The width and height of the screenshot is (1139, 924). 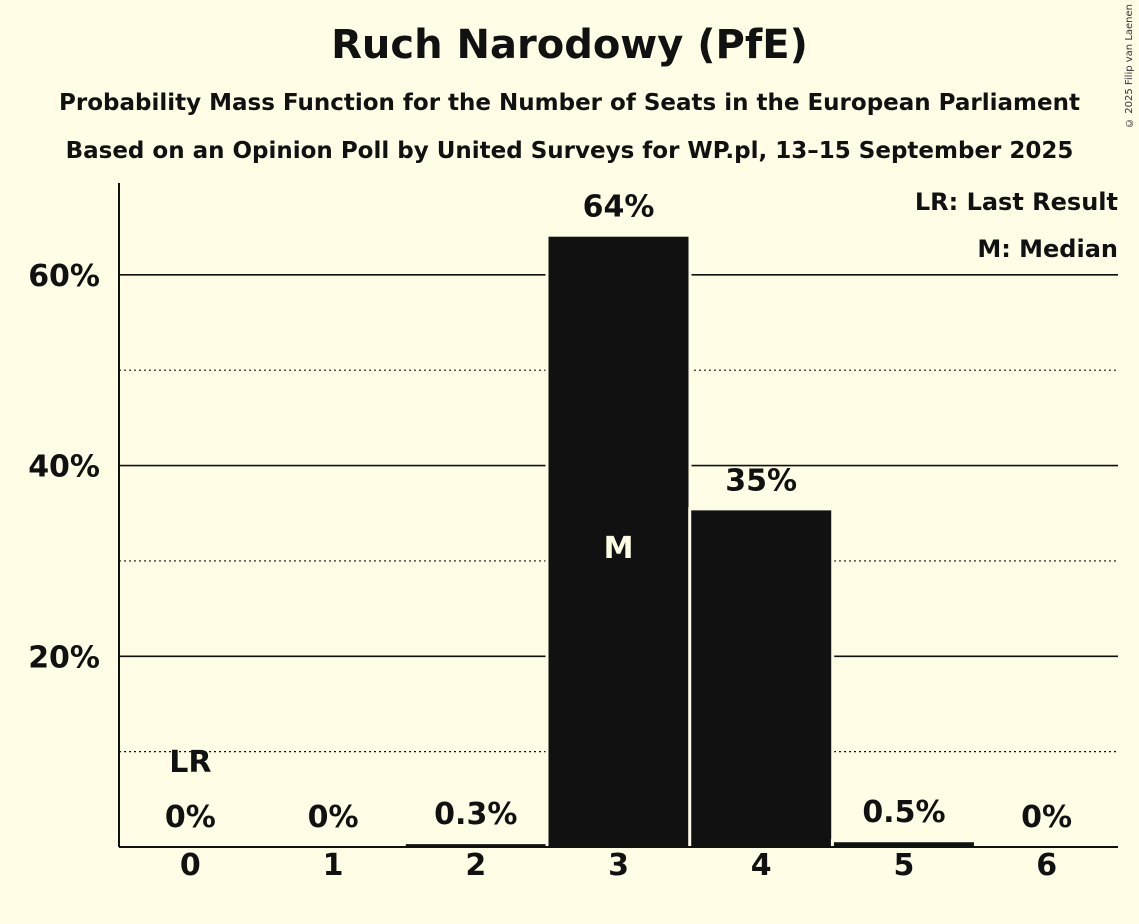 I want to click on value-label: 0.5%, so click(x=903, y=812).